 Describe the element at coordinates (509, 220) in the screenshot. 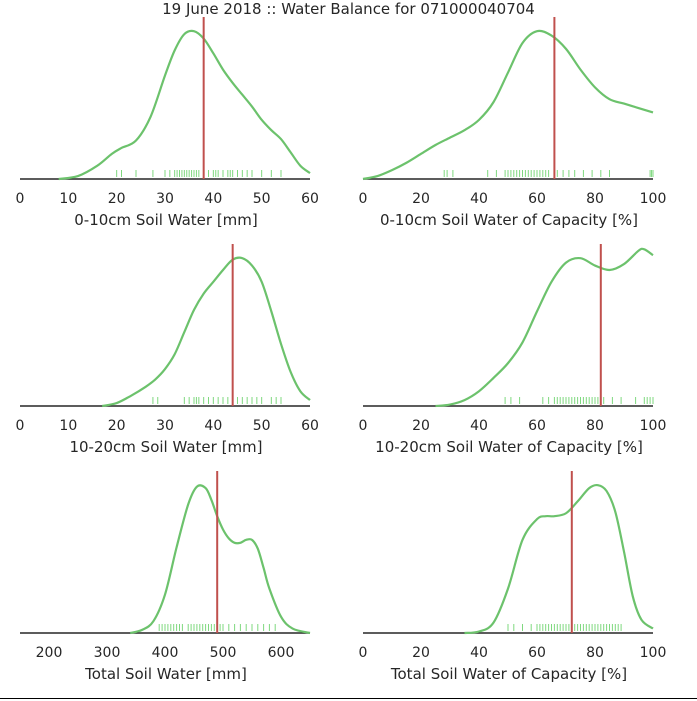

I see `x-axis-label: 0-10cm Soil Water of Capacity [%]` at that location.